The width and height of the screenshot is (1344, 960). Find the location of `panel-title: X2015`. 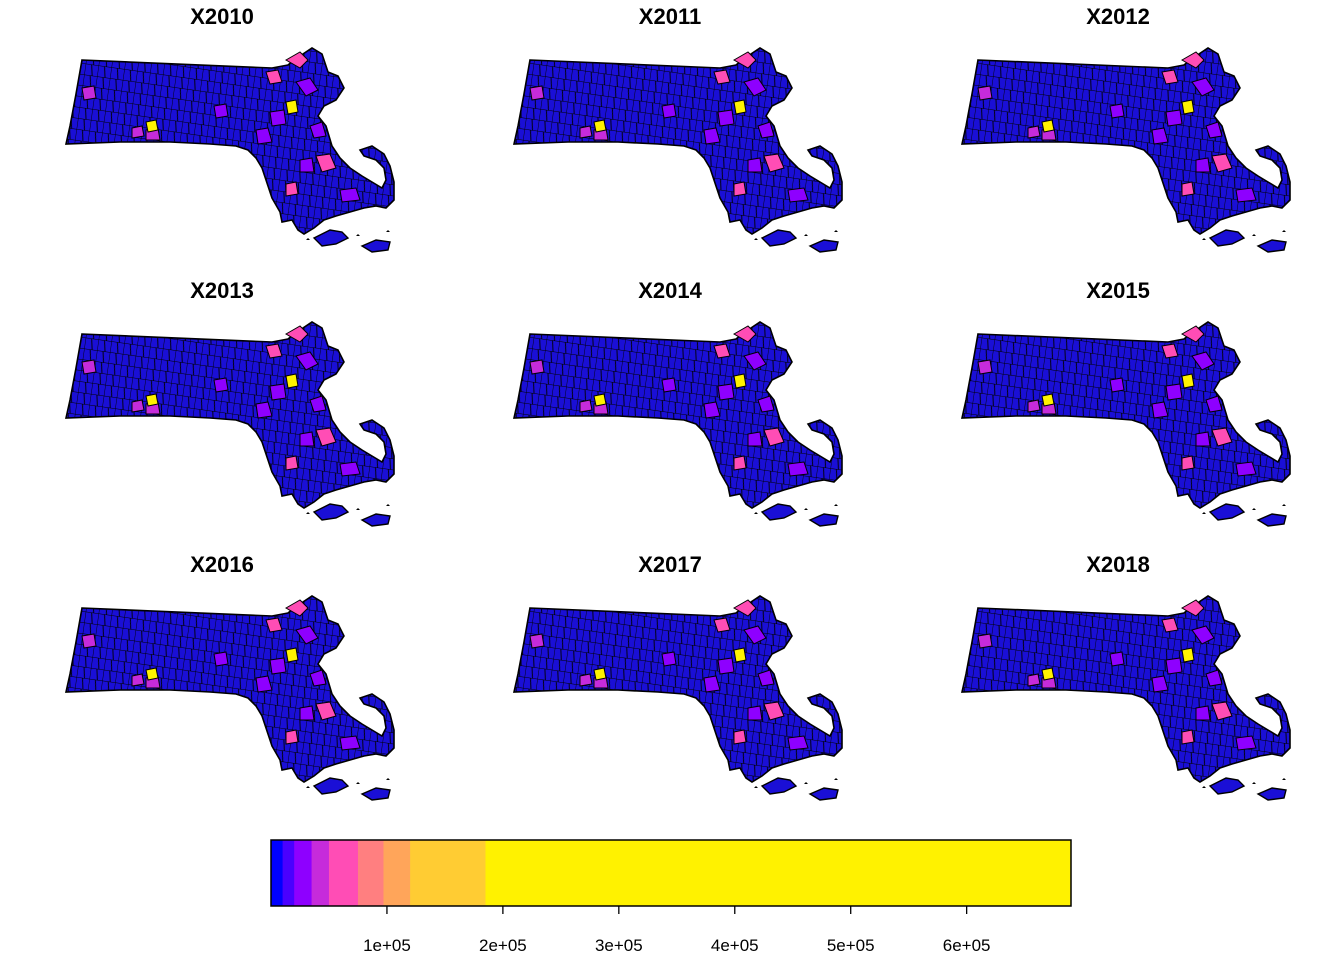

panel-title: X2015 is located at coordinates (1118, 290).